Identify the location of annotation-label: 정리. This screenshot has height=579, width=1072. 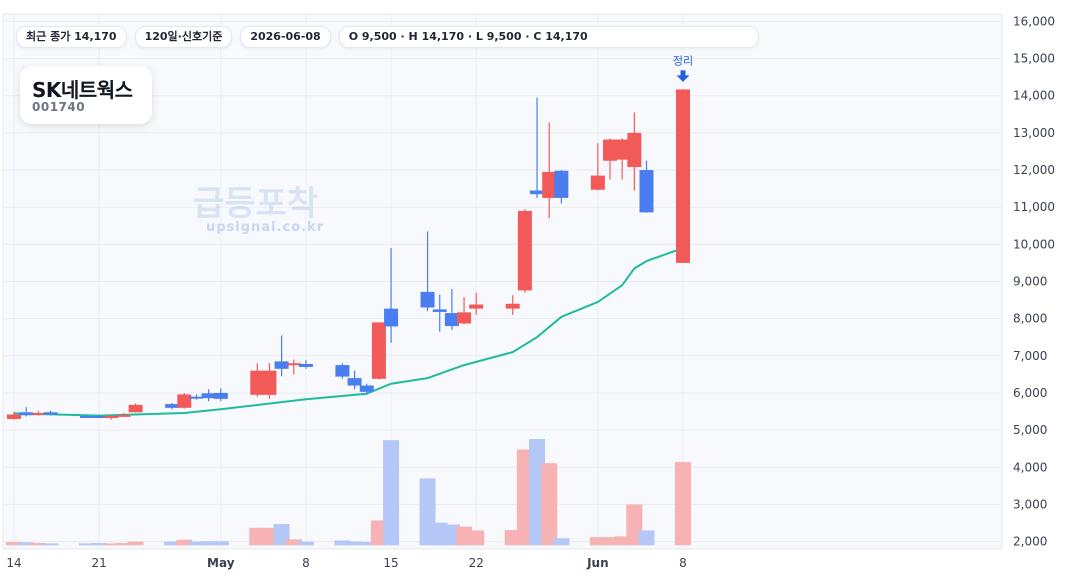
(683, 60).